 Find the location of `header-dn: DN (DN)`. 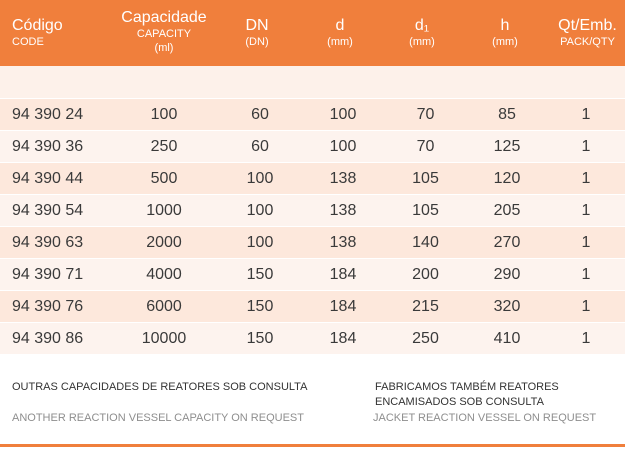

header-dn: DN (DN) is located at coordinates (257, 32).